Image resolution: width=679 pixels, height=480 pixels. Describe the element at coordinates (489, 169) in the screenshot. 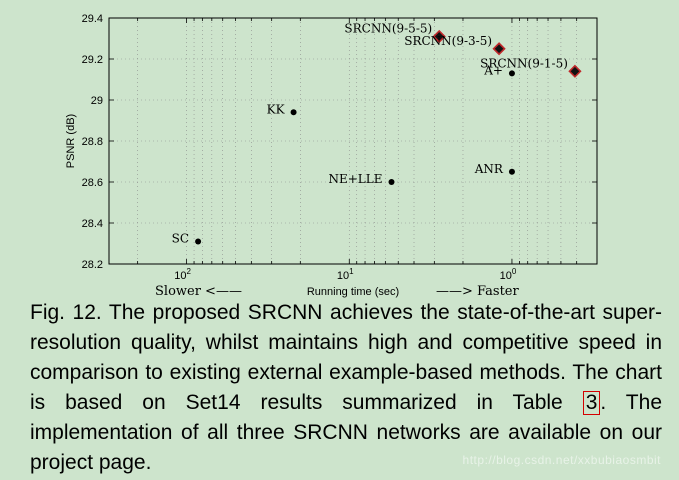

I see `point-label-anr: ANR` at that location.